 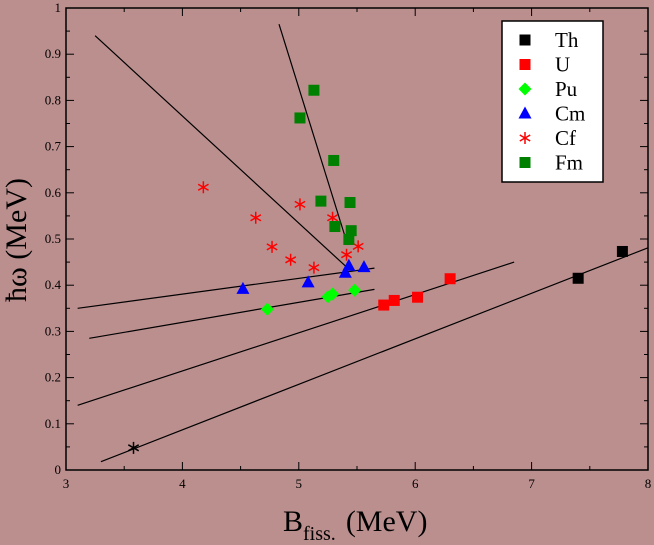 I want to click on x-tick-label: 8, so click(x=648, y=483).